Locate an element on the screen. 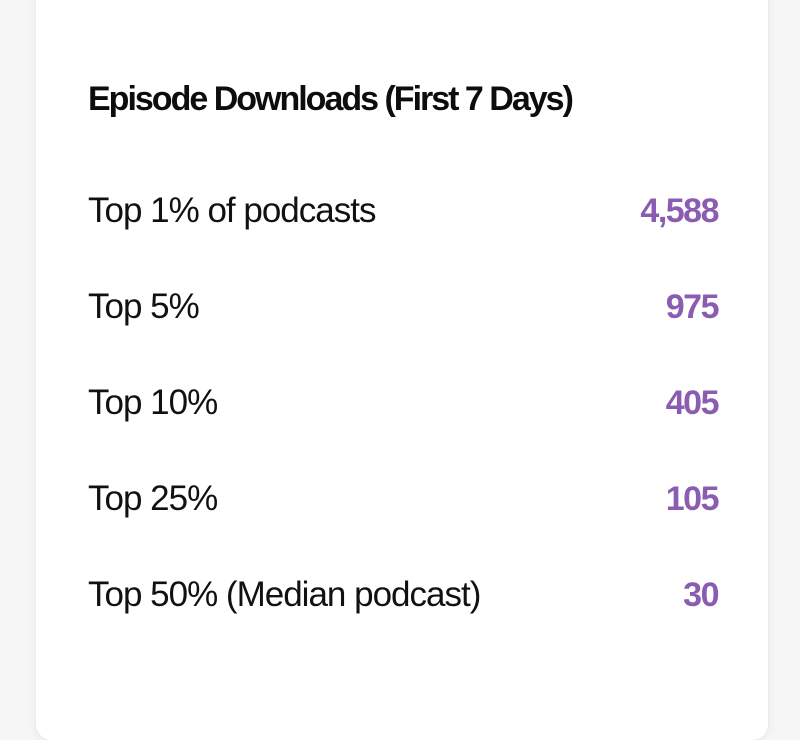  stat-value: 30 is located at coordinates (701, 594).